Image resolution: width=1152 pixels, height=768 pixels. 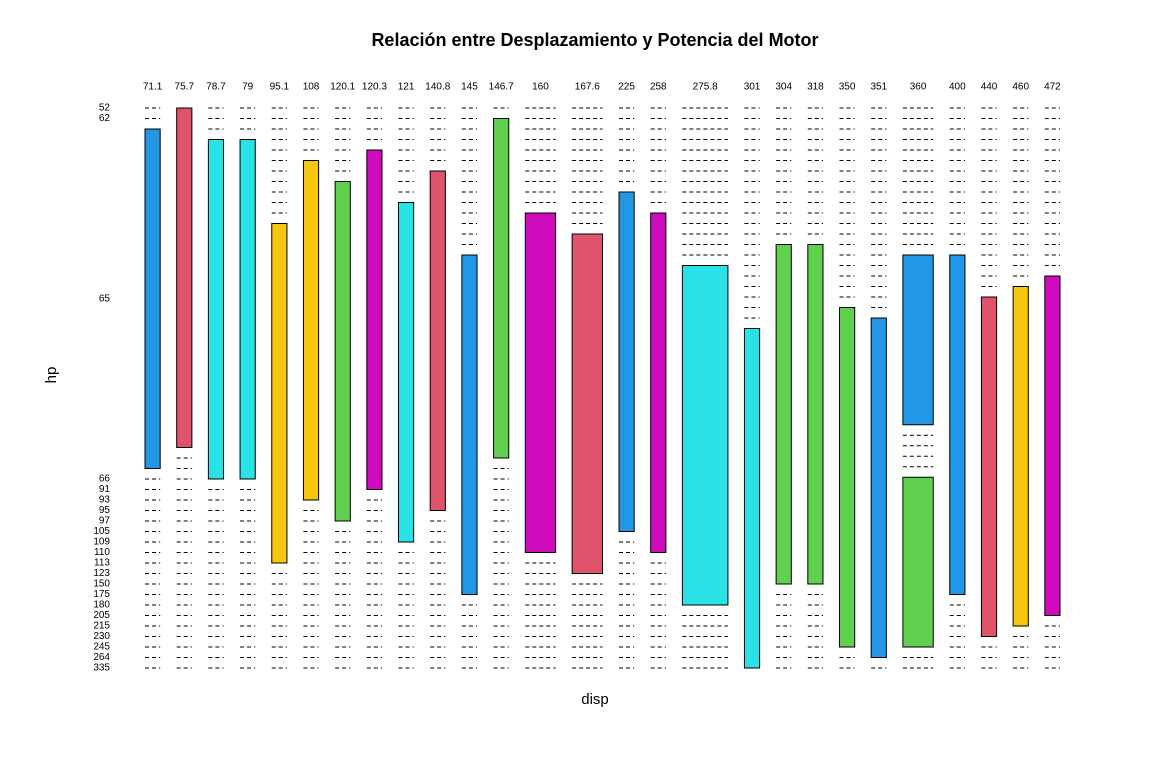 What do you see at coordinates (101, 605) in the screenshot?
I see `y-tick-label: 180` at bounding box center [101, 605].